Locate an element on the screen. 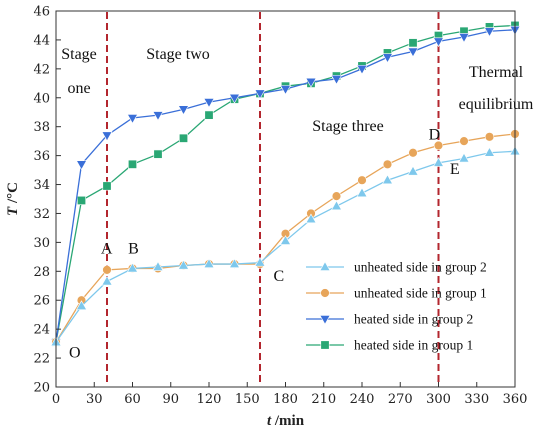 The height and width of the screenshot is (441, 550). x-tick-label: 330 is located at coordinates (476, 399).